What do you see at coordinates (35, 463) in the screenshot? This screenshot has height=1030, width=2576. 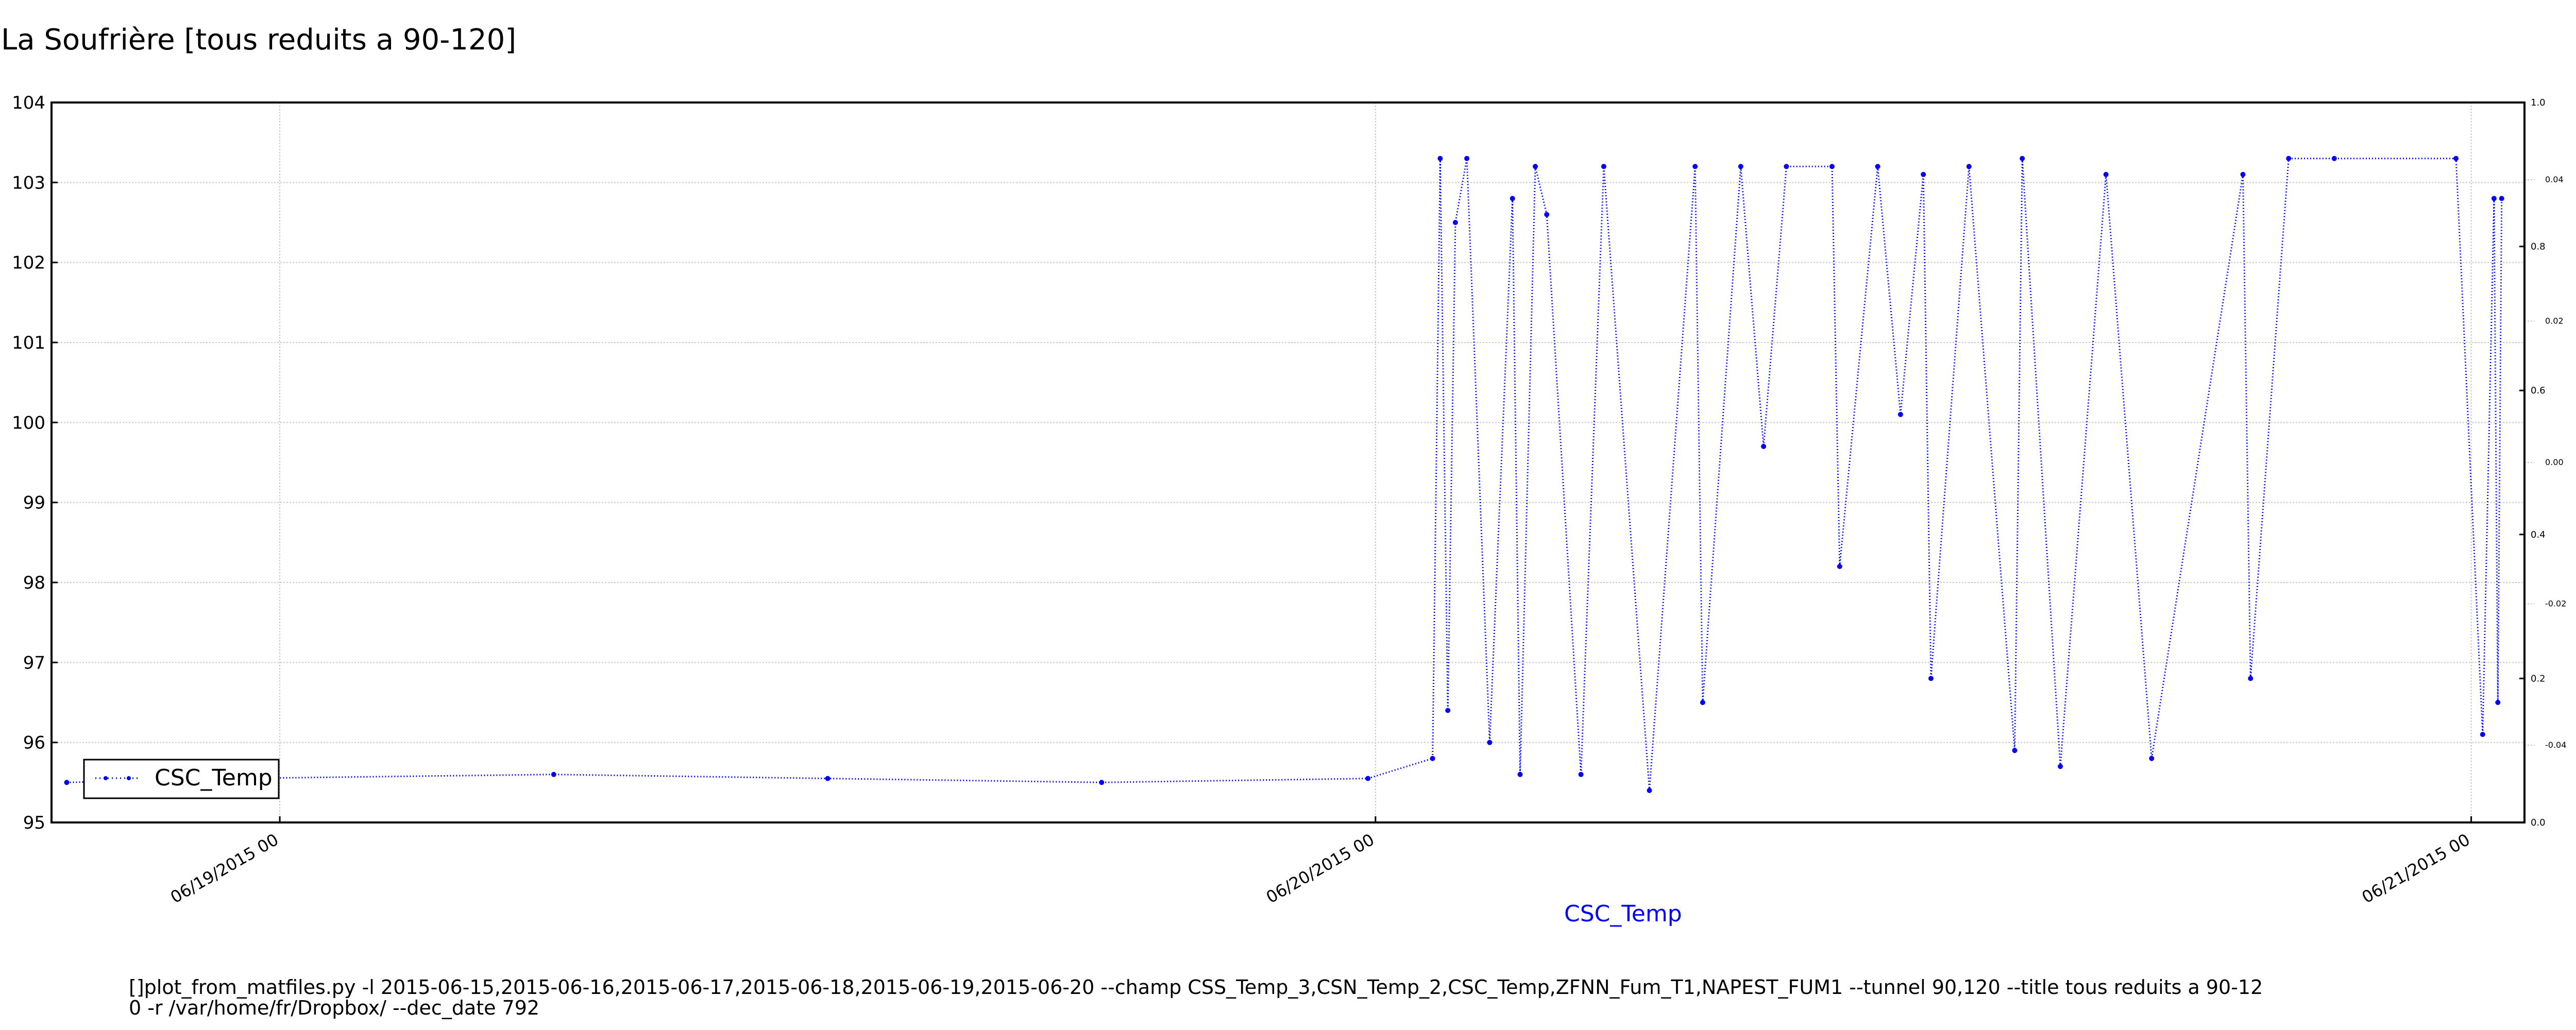 I see `y-axis: 95 96 97 98 99 100 101 102 103 104` at bounding box center [35, 463].